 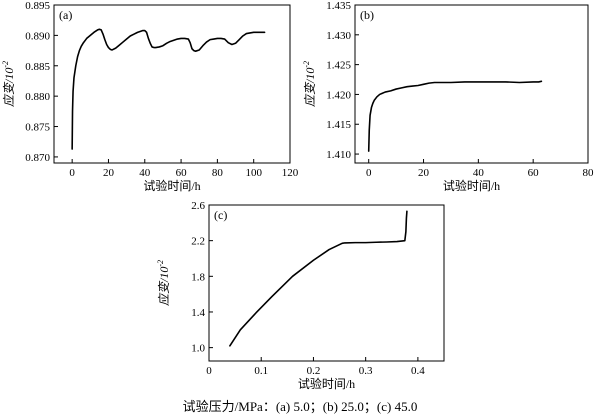 I want to click on x-tick-label: 0.1, so click(x=261, y=371).